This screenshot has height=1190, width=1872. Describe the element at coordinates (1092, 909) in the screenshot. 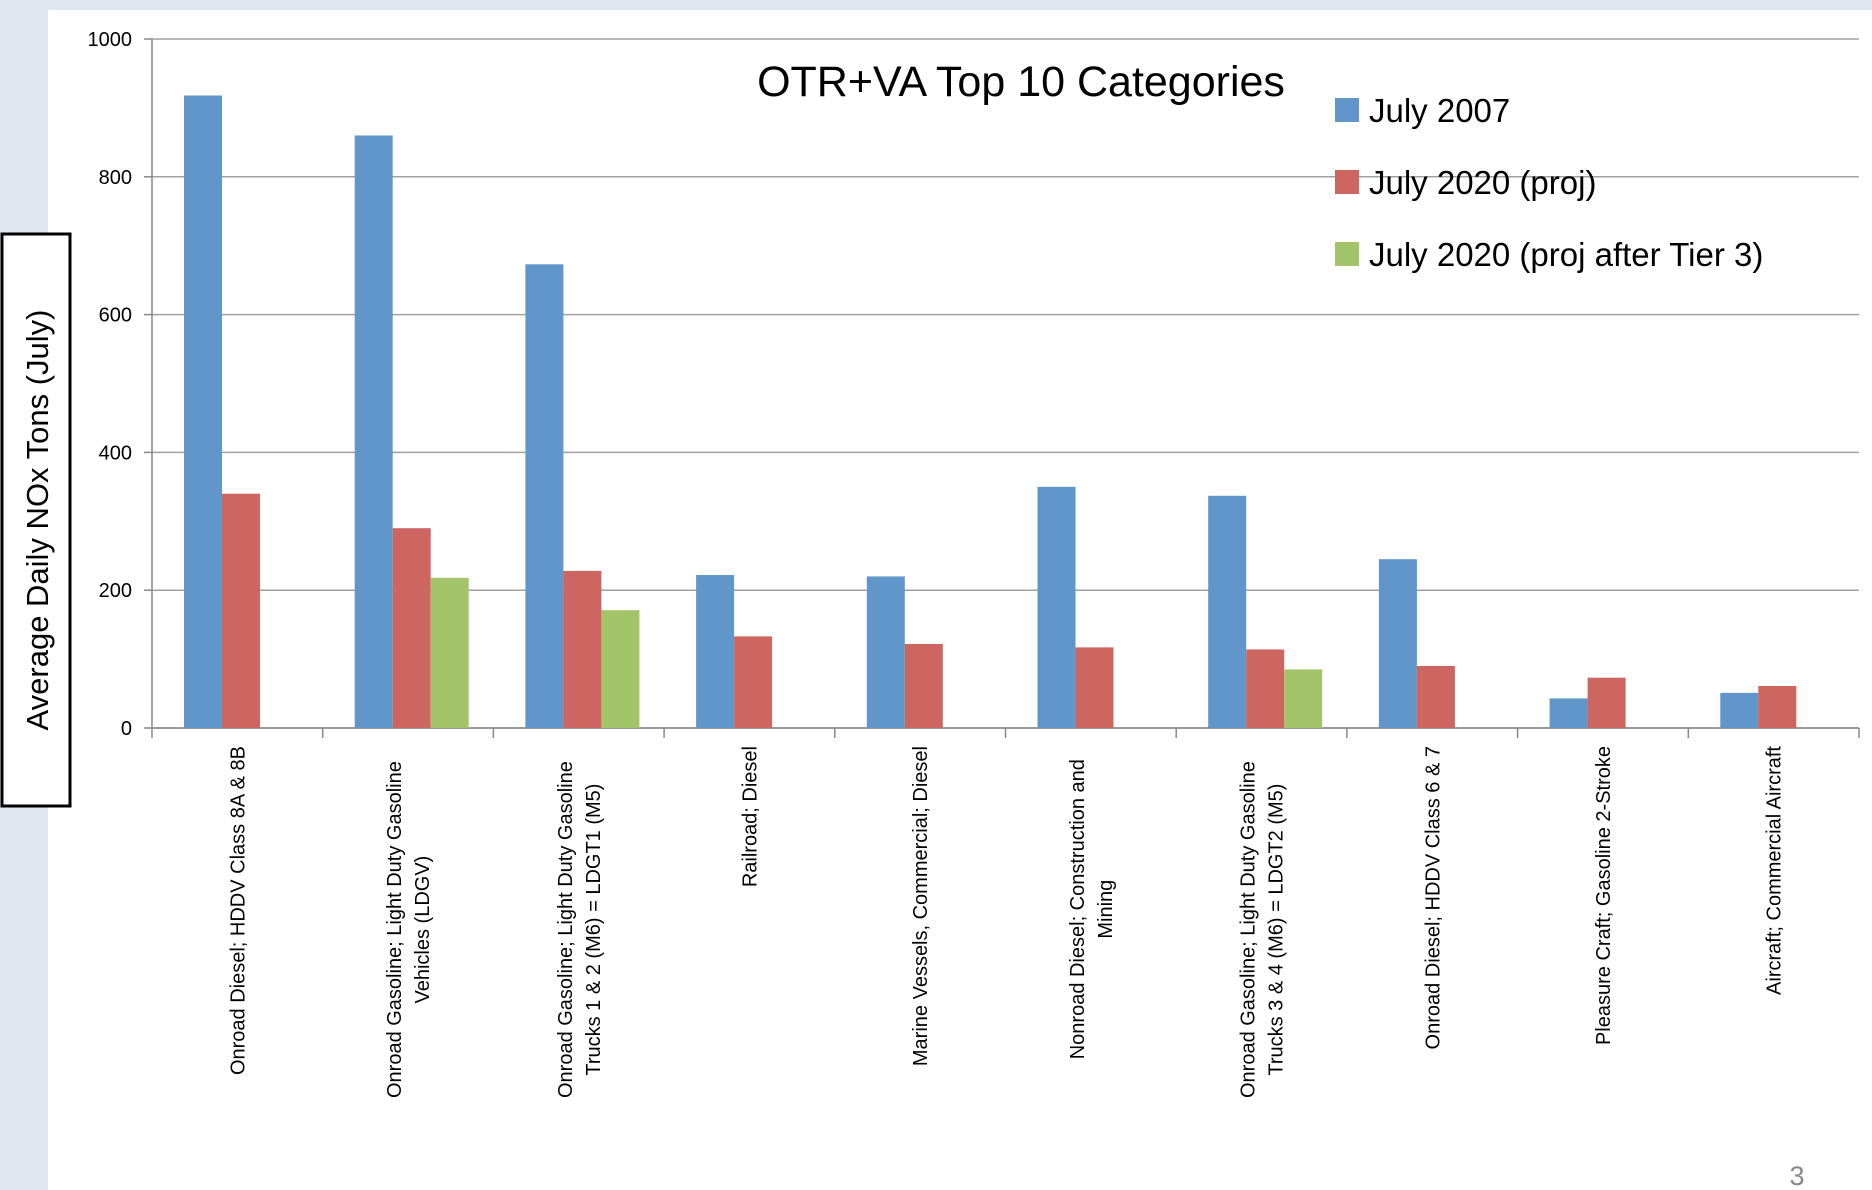

I see `x-tick-label: Nonroad Diesel; Construction and Mining` at that location.